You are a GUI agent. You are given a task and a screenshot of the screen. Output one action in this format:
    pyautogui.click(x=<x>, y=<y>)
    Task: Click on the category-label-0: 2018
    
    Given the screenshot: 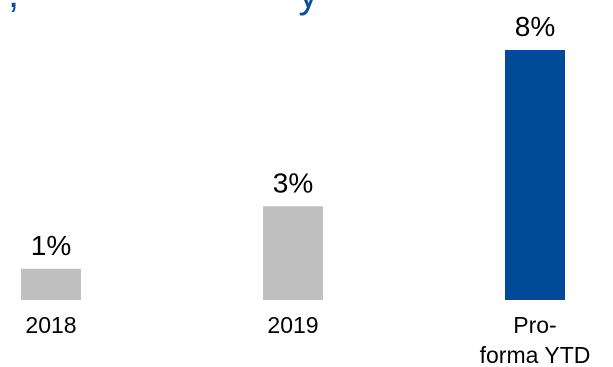 What is the action you would take?
    pyautogui.click(x=50, y=325)
    